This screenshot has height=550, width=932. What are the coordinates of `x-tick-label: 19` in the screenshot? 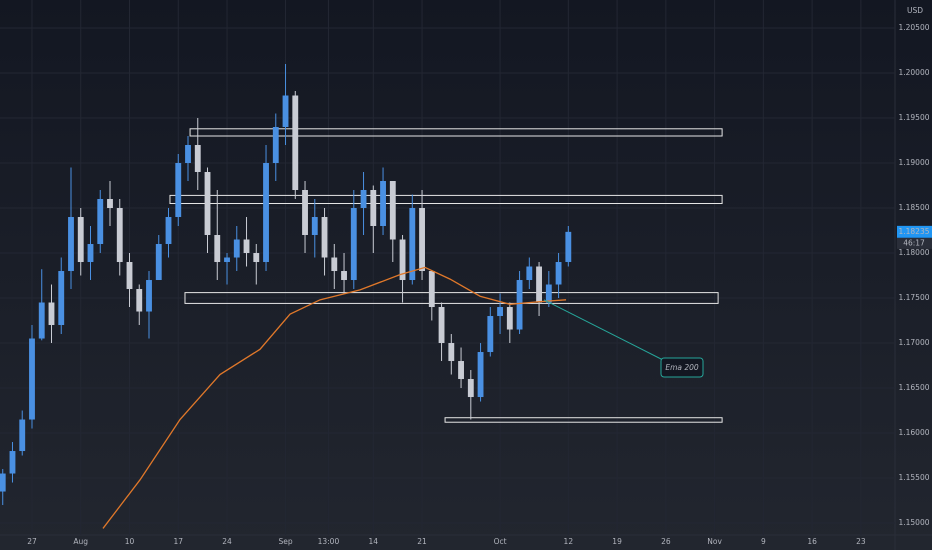 It's located at (617, 541).